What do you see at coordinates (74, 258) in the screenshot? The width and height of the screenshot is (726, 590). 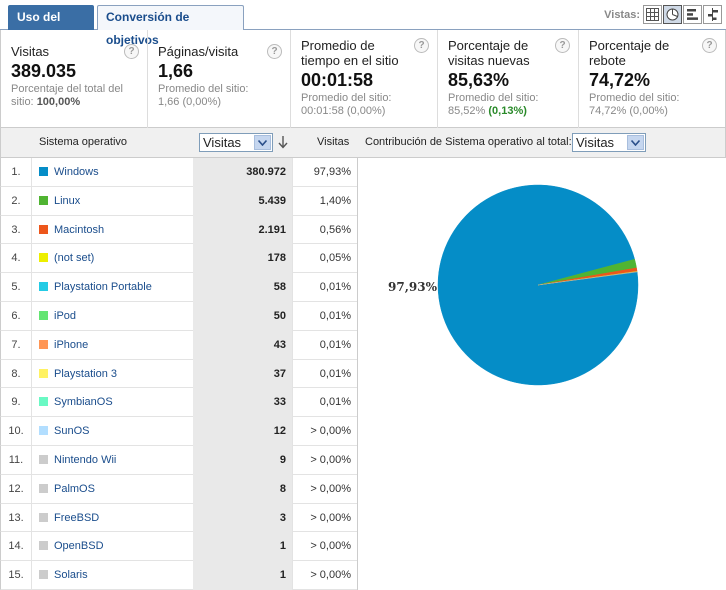 I see `os-name: (not set)` at bounding box center [74, 258].